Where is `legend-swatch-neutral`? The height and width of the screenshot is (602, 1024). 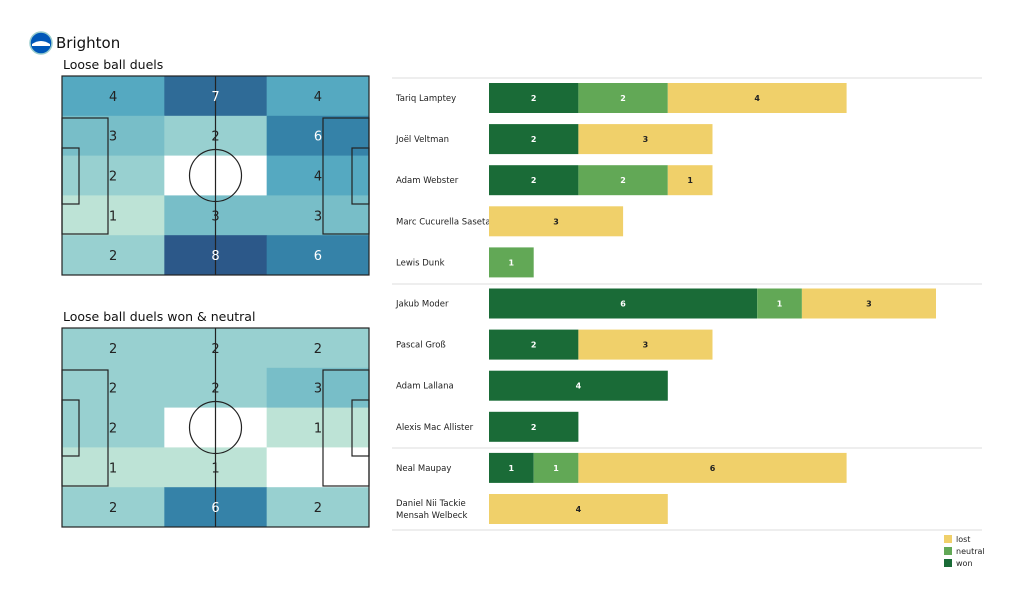
legend-swatch-neutral is located at coordinates (948, 551).